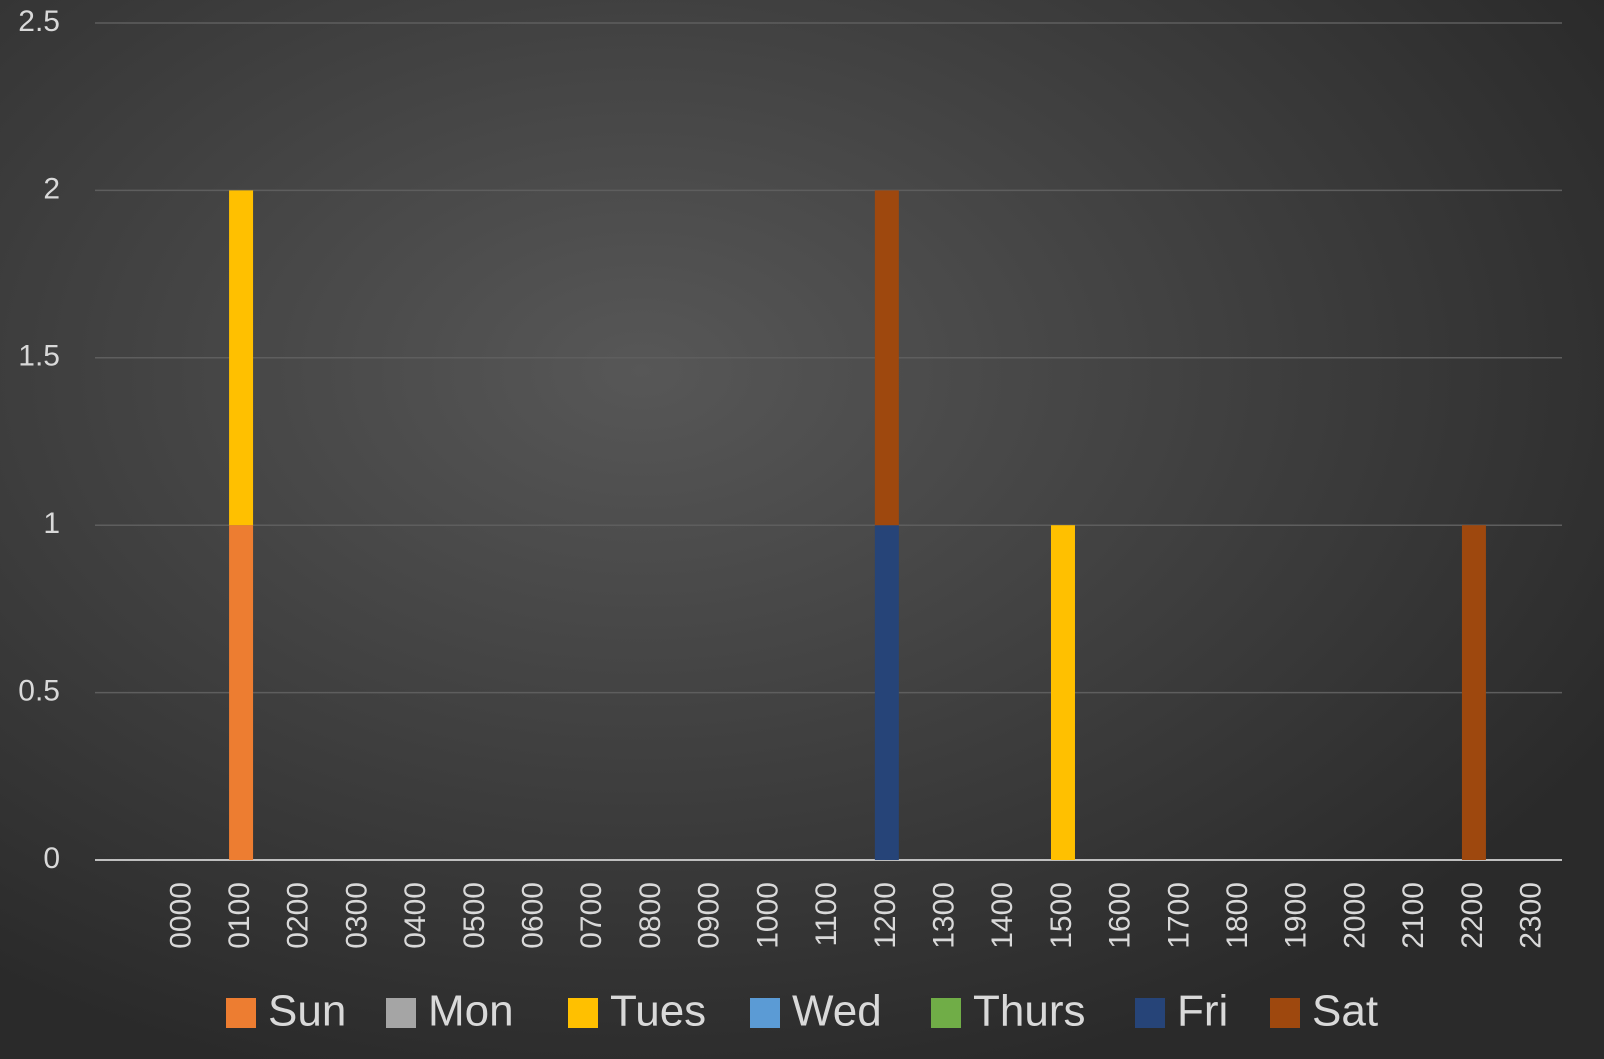 The width and height of the screenshot is (1604, 1059). What do you see at coordinates (471, 1011) in the screenshot?
I see `legend-label: Mon` at bounding box center [471, 1011].